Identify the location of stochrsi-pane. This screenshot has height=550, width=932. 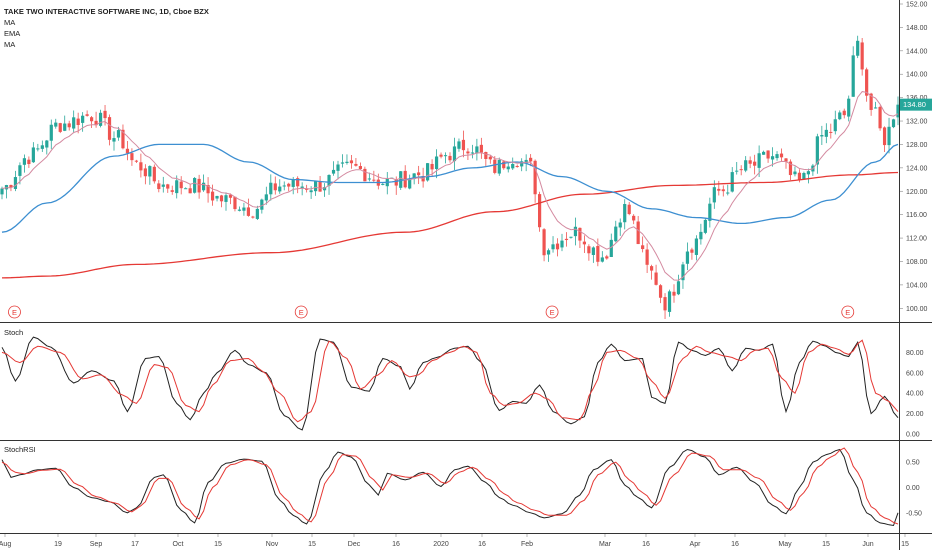
(450, 487).